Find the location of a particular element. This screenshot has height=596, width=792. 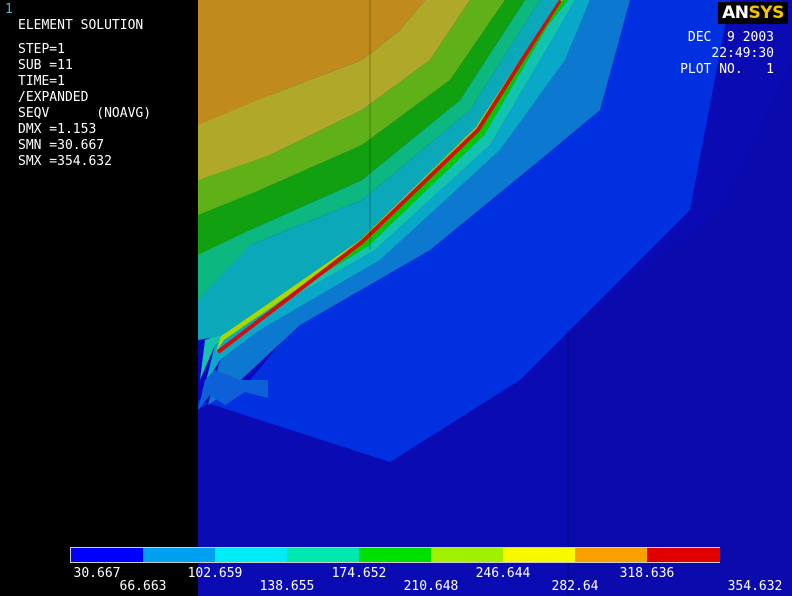

legend-label: 318.636 is located at coordinates (647, 573).